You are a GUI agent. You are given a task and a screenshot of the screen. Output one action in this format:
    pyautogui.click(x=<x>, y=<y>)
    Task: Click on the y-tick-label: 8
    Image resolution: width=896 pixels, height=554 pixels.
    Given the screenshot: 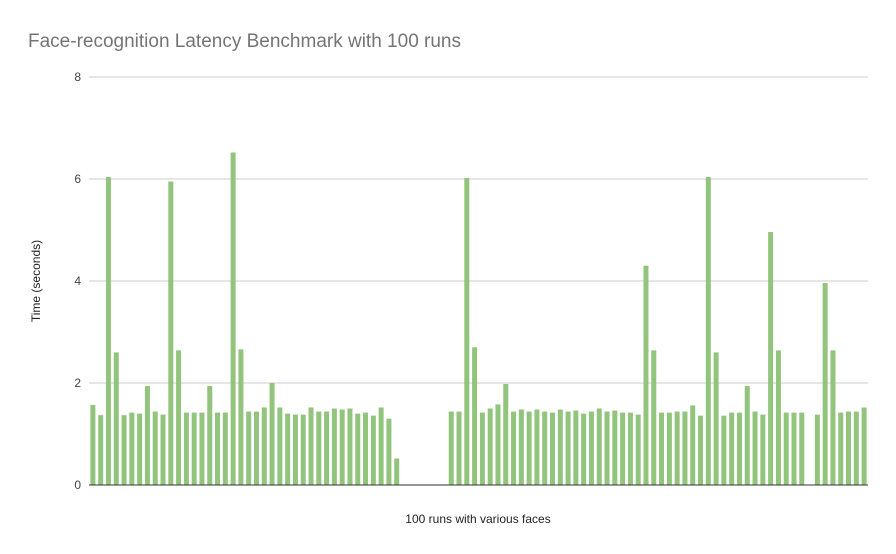 What is the action you would take?
    pyautogui.click(x=77, y=77)
    